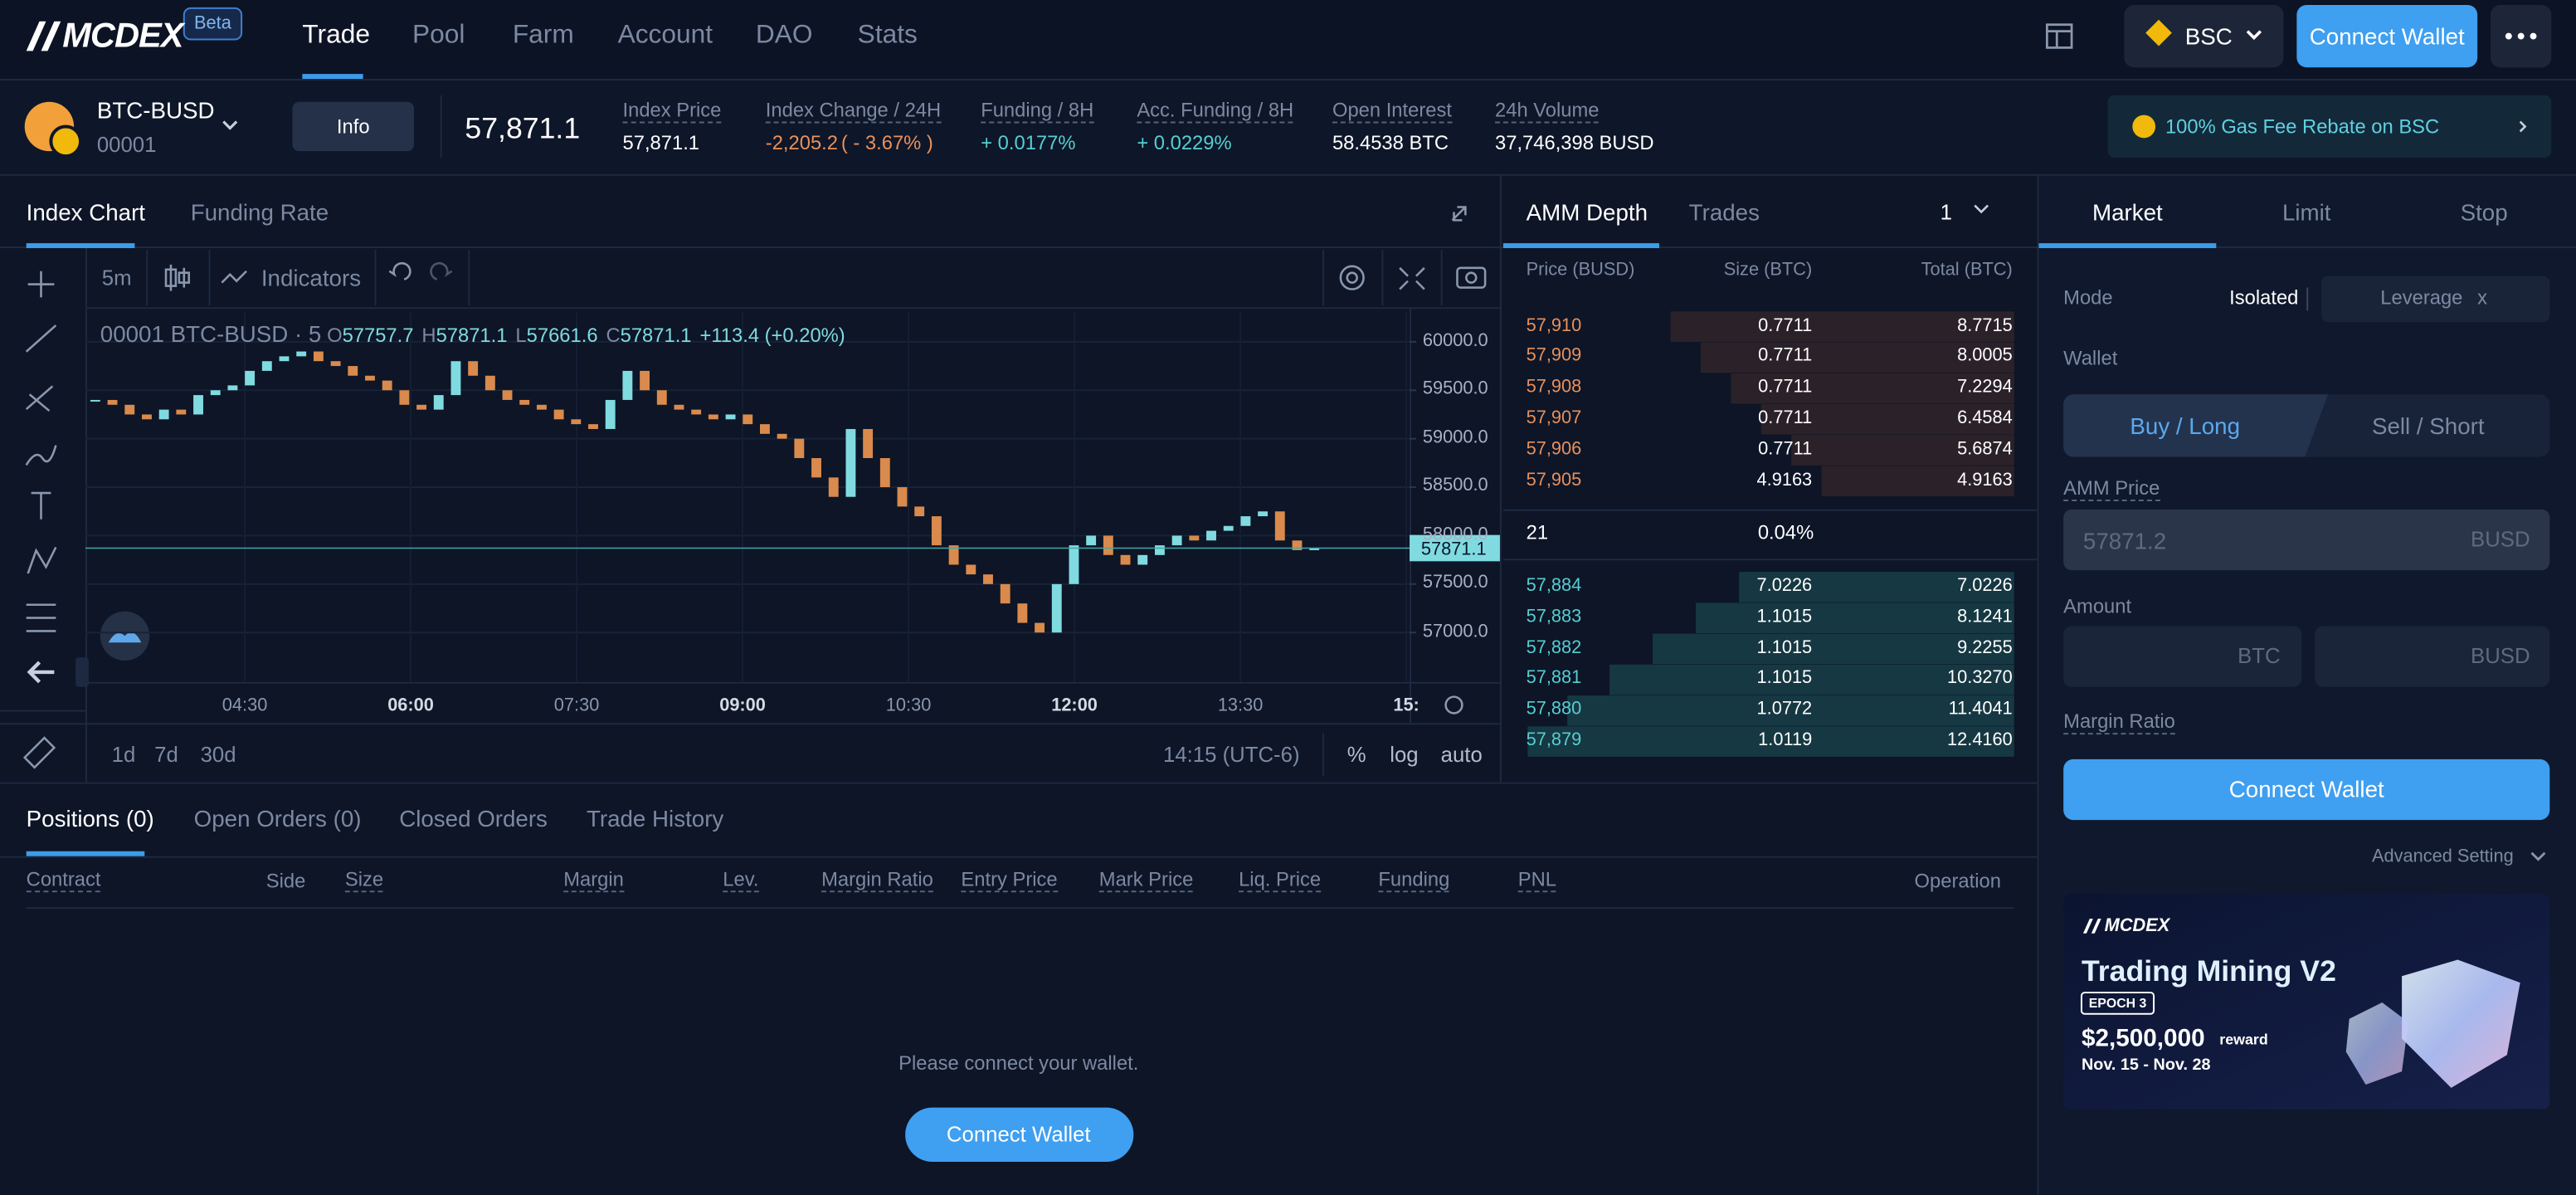 The height and width of the screenshot is (1195, 2576). What do you see at coordinates (1554, 648) in the screenshot?
I see `book-price: 57,882` at bounding box center [1554, 648].